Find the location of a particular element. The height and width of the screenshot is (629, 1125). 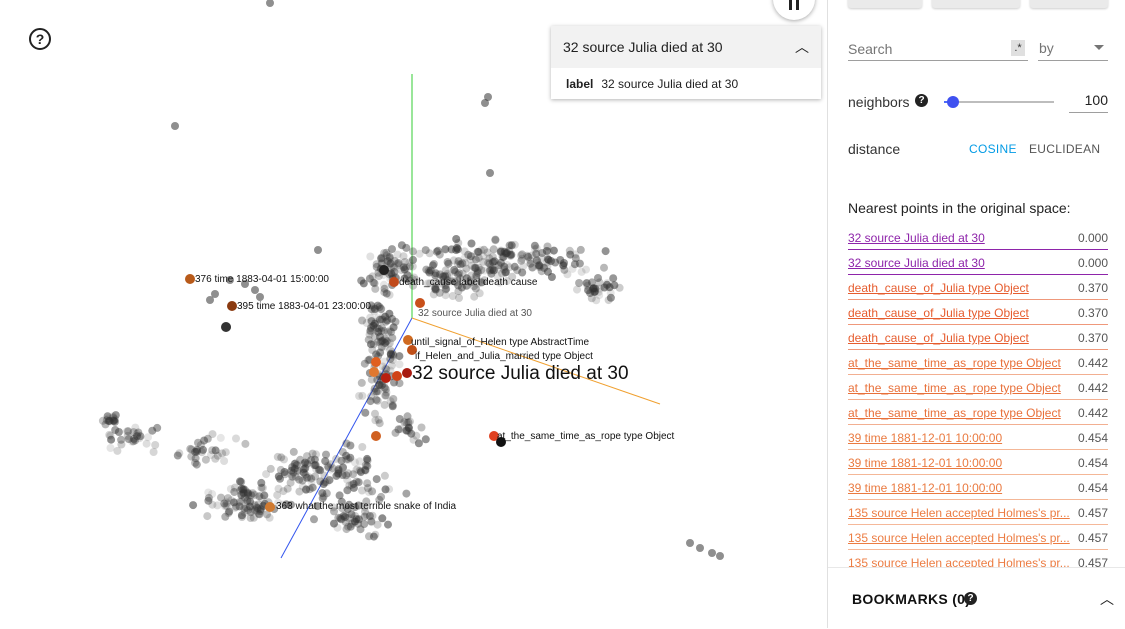

bookmarks-bar: BOOKMARKS (0) ? ︿ is located at coordinates (976, 598).